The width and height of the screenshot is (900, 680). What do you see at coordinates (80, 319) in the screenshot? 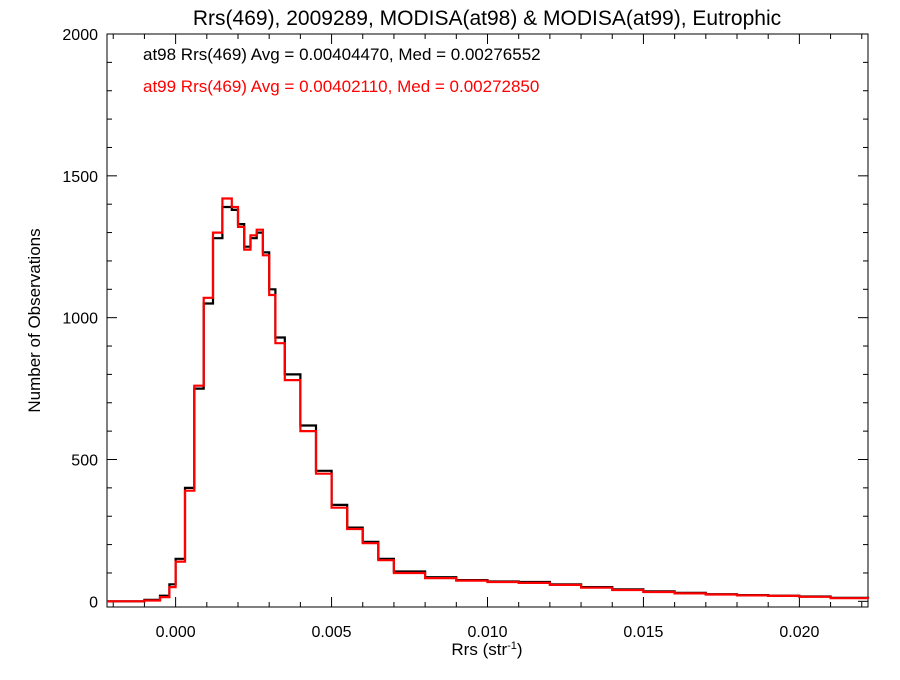
I see `y-tick-label: 1000` at bounding box center [80, 319].